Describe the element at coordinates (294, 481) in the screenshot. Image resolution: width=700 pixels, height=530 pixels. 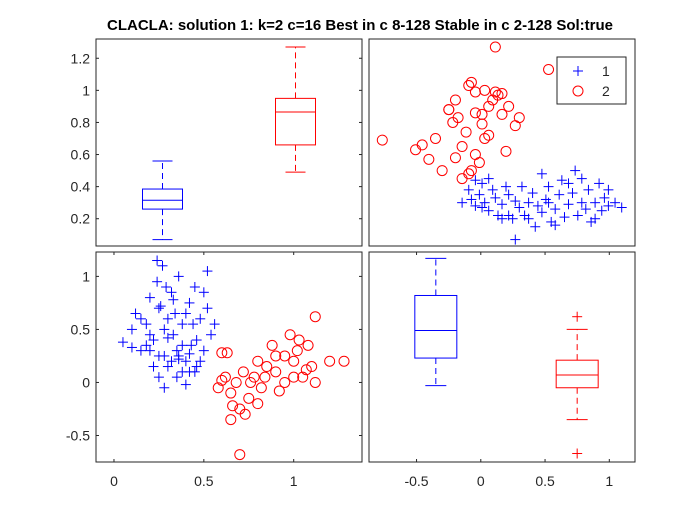
I see `panel-bottom-left-xtick-label: 1` at that location.